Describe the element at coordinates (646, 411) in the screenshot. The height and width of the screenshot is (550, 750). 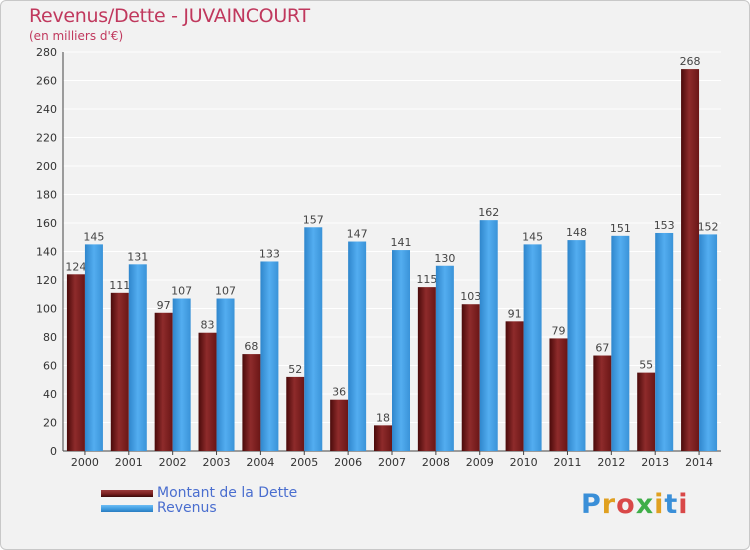
I see `bar-dette-2013` at that location.